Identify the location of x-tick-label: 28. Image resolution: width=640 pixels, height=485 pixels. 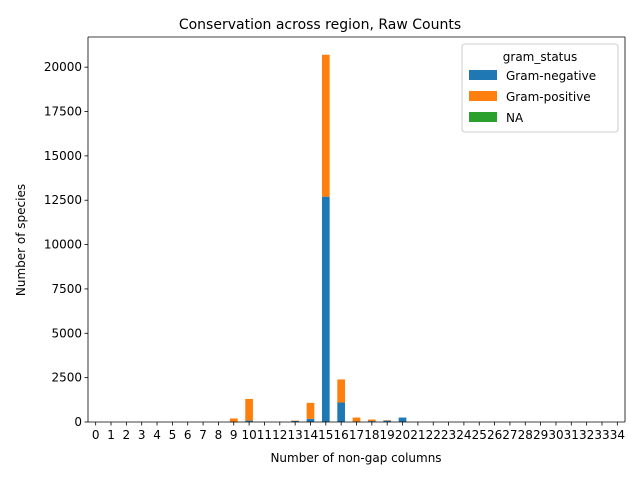
(525, 435).